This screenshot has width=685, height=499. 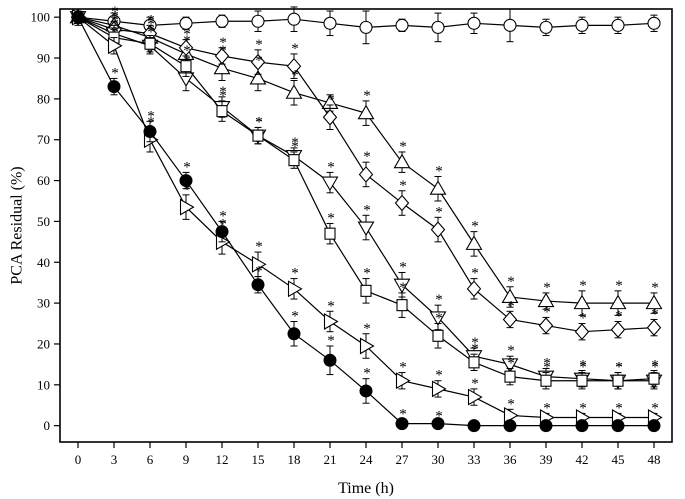 What do you see at coordinates (43, 262) in the screenshot?
I see `y-tick-label: 40` at bounding box center [43, 262].